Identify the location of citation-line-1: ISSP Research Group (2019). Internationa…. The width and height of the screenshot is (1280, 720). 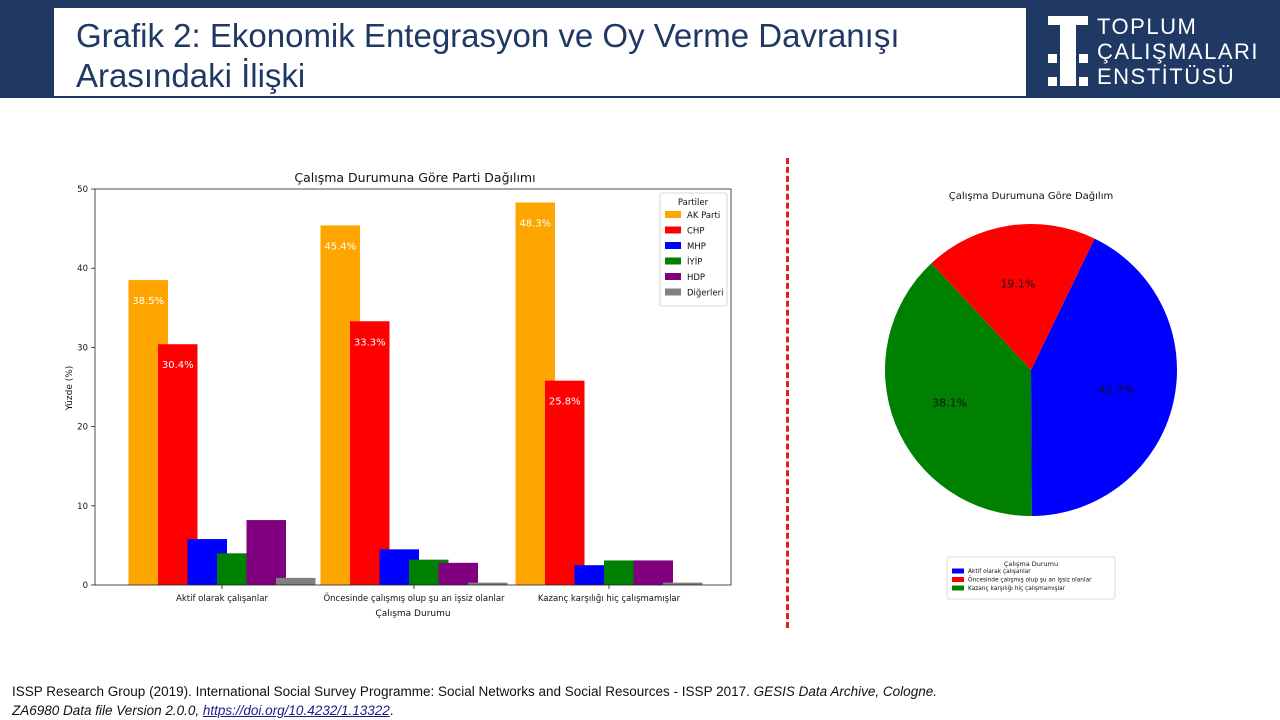
(642, 691).